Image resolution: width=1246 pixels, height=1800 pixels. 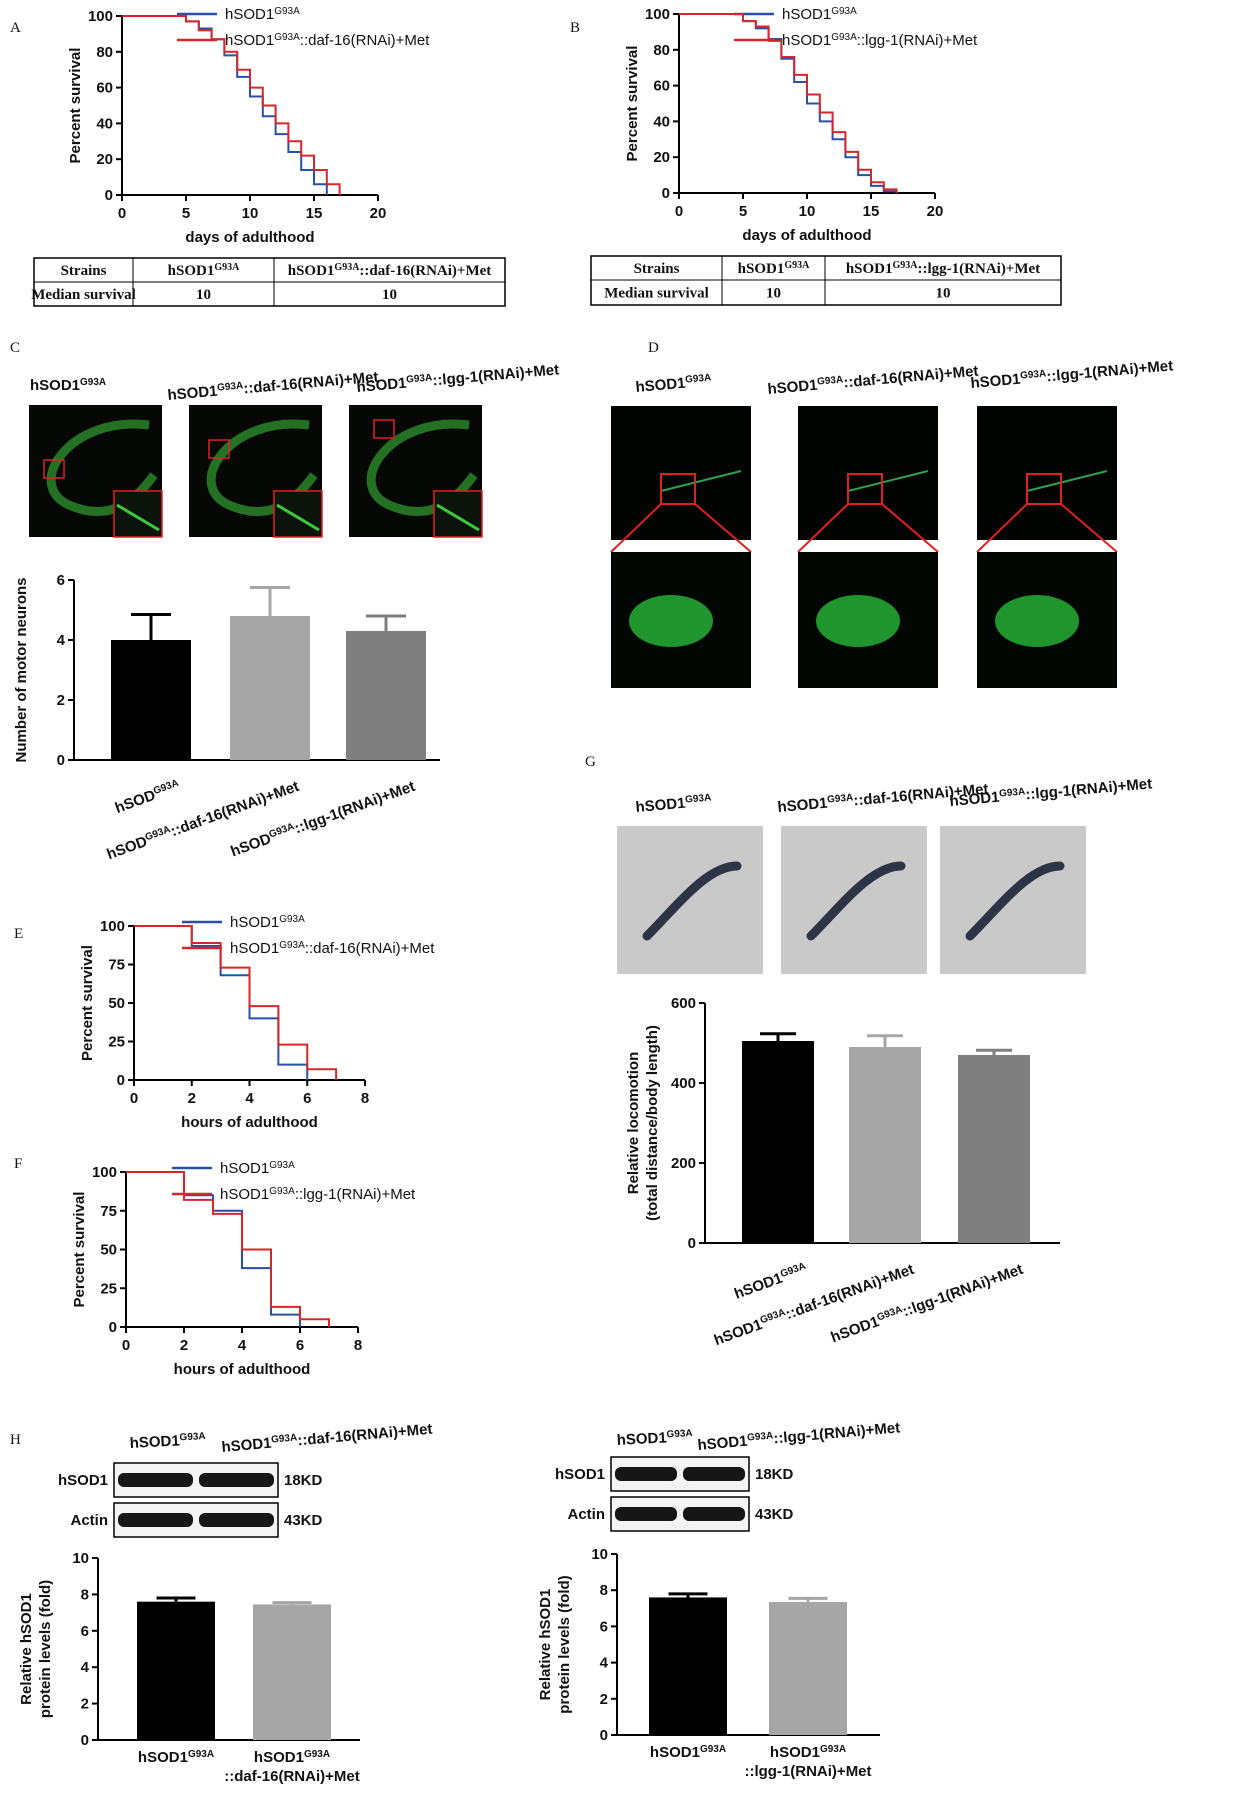 What do you see at coordinates (148, 797) in the screenshot?
I see `x-tick-label: hSODG93A` at bounding box center [148, 797].